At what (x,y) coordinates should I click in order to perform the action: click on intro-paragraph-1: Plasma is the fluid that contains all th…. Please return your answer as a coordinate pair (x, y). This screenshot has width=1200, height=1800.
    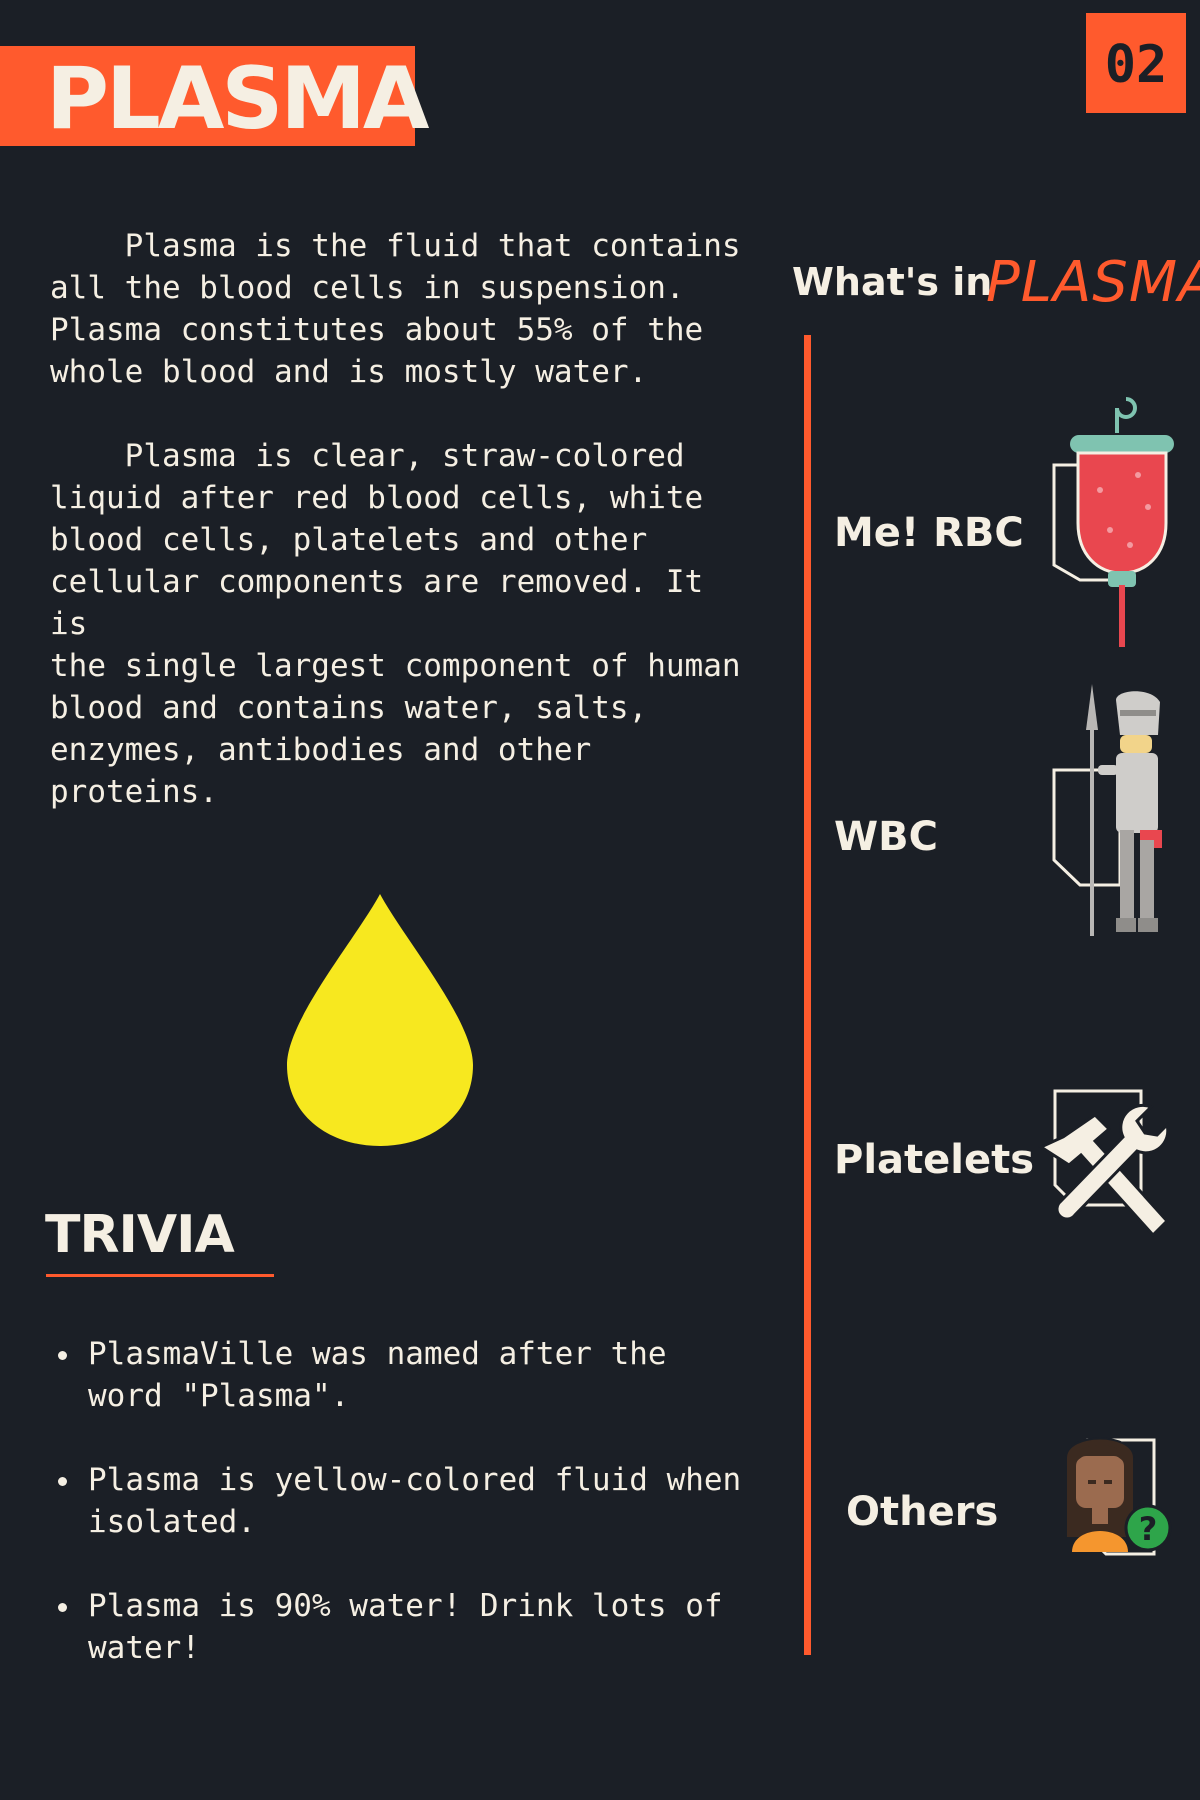
    Looking at the image, I should click on (395, 309).